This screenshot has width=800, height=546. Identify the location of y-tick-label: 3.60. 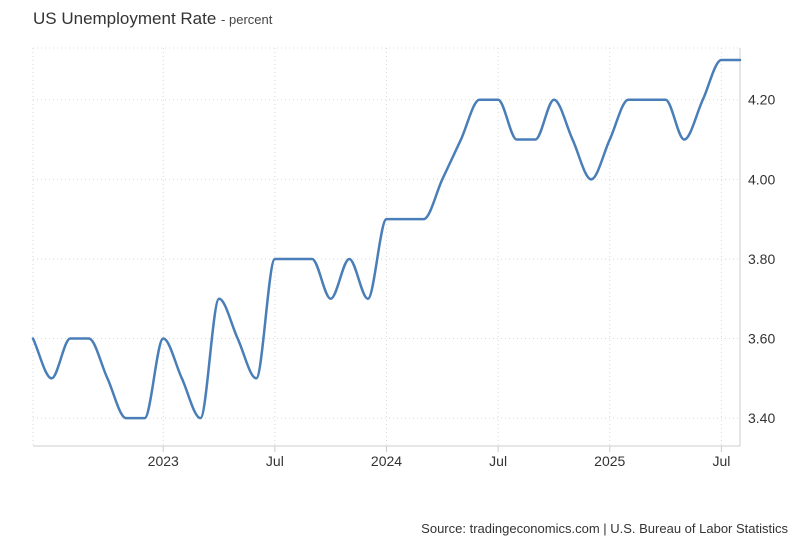
(761, 339).